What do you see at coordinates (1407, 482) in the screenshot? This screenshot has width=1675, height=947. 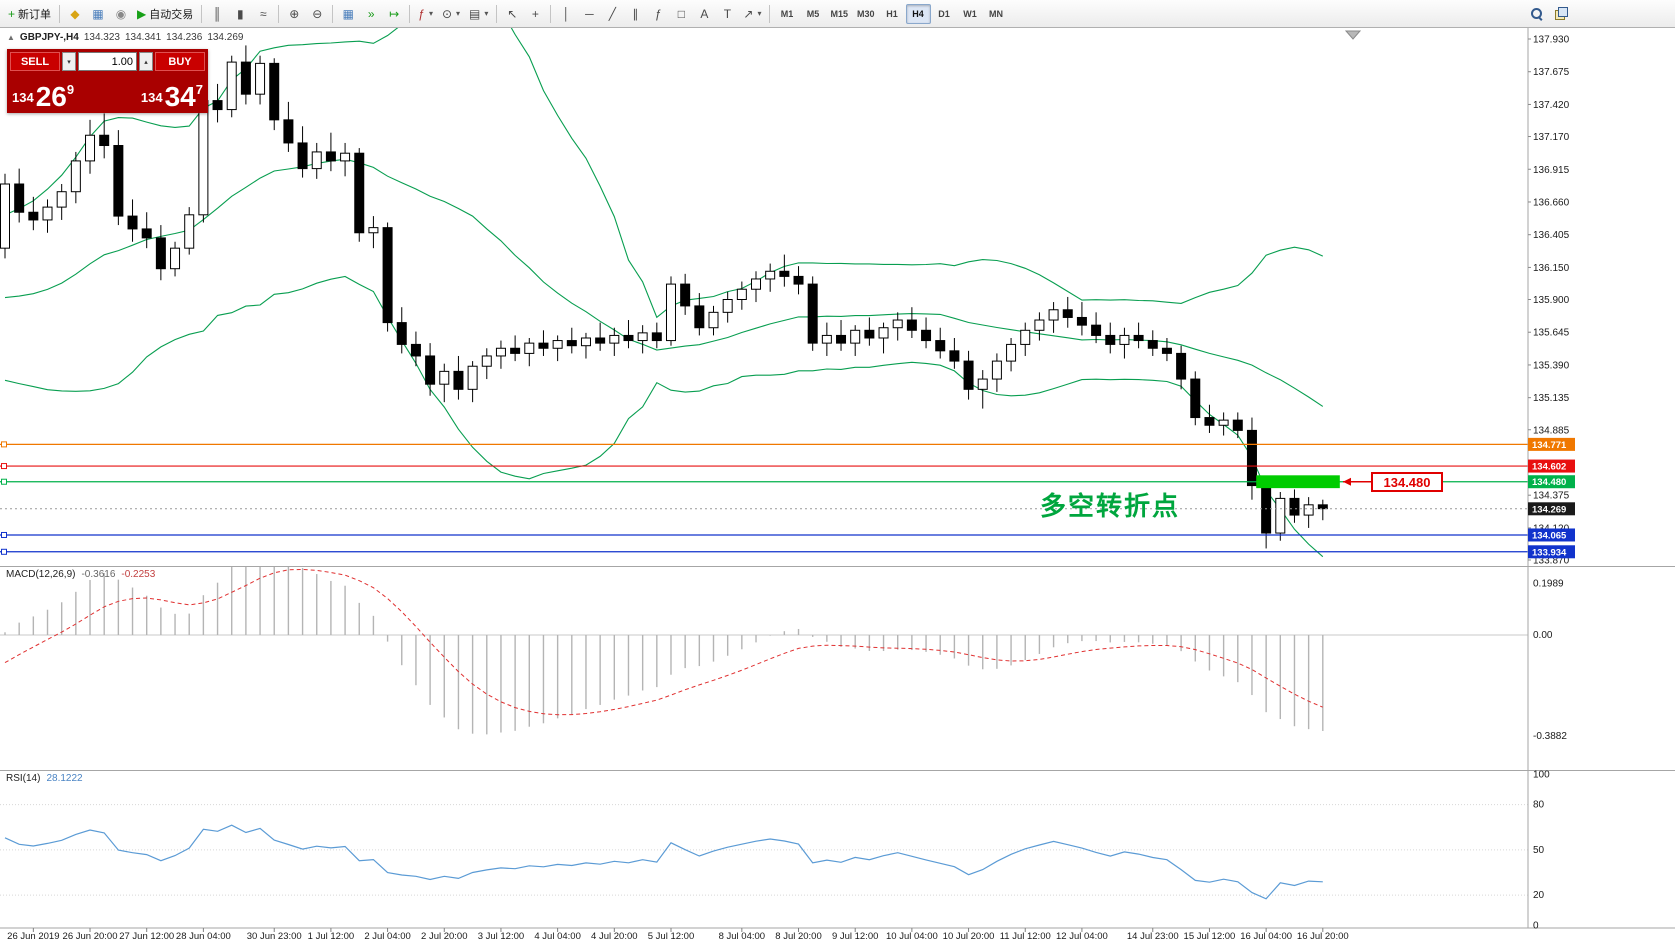 I see `price-callout-label: 134.480` at bounding box center [1407, 482].